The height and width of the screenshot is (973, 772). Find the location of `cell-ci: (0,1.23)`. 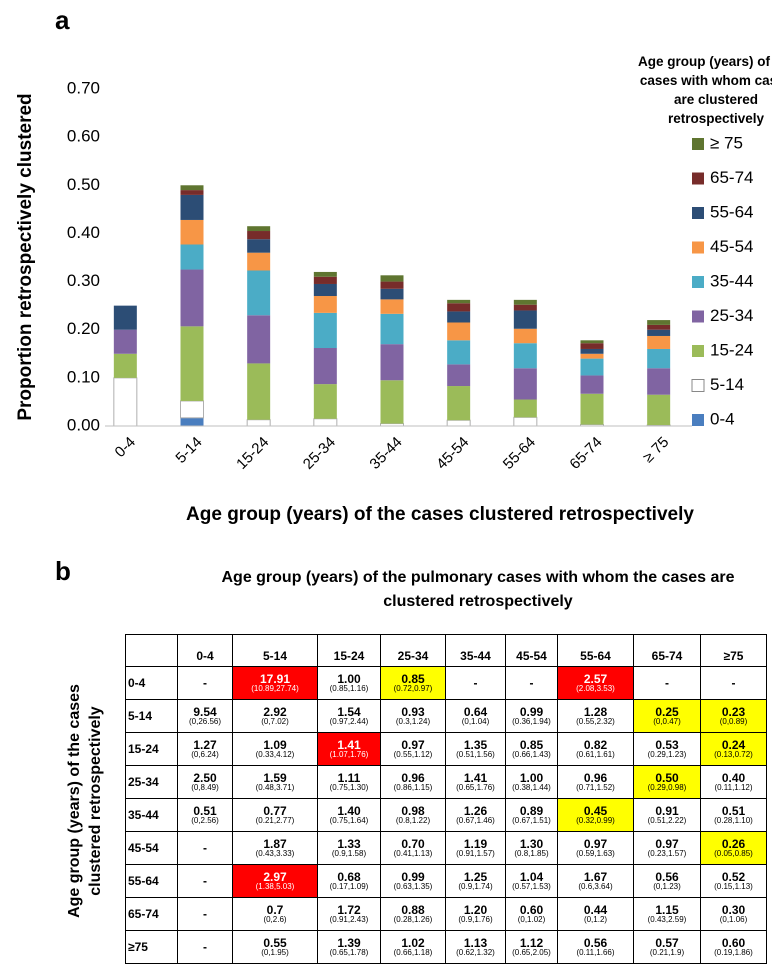

cell-ci: (0,1.23) is located at coordinates (667, 887).